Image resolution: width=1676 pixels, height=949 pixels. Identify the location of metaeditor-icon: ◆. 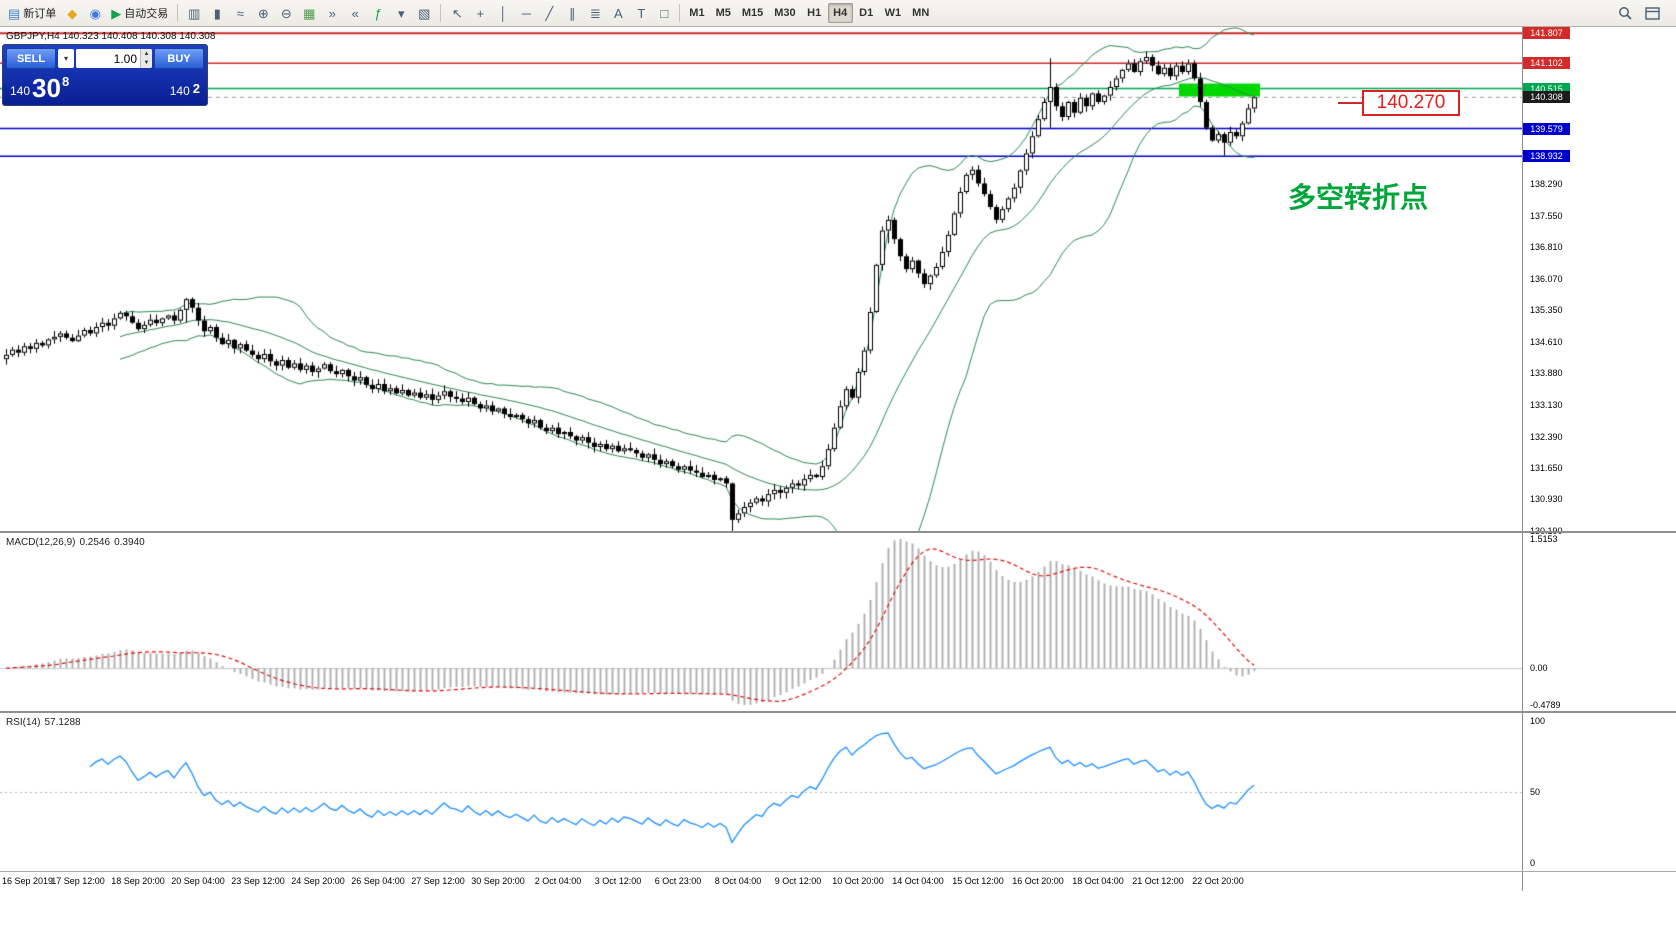
(72, 13).